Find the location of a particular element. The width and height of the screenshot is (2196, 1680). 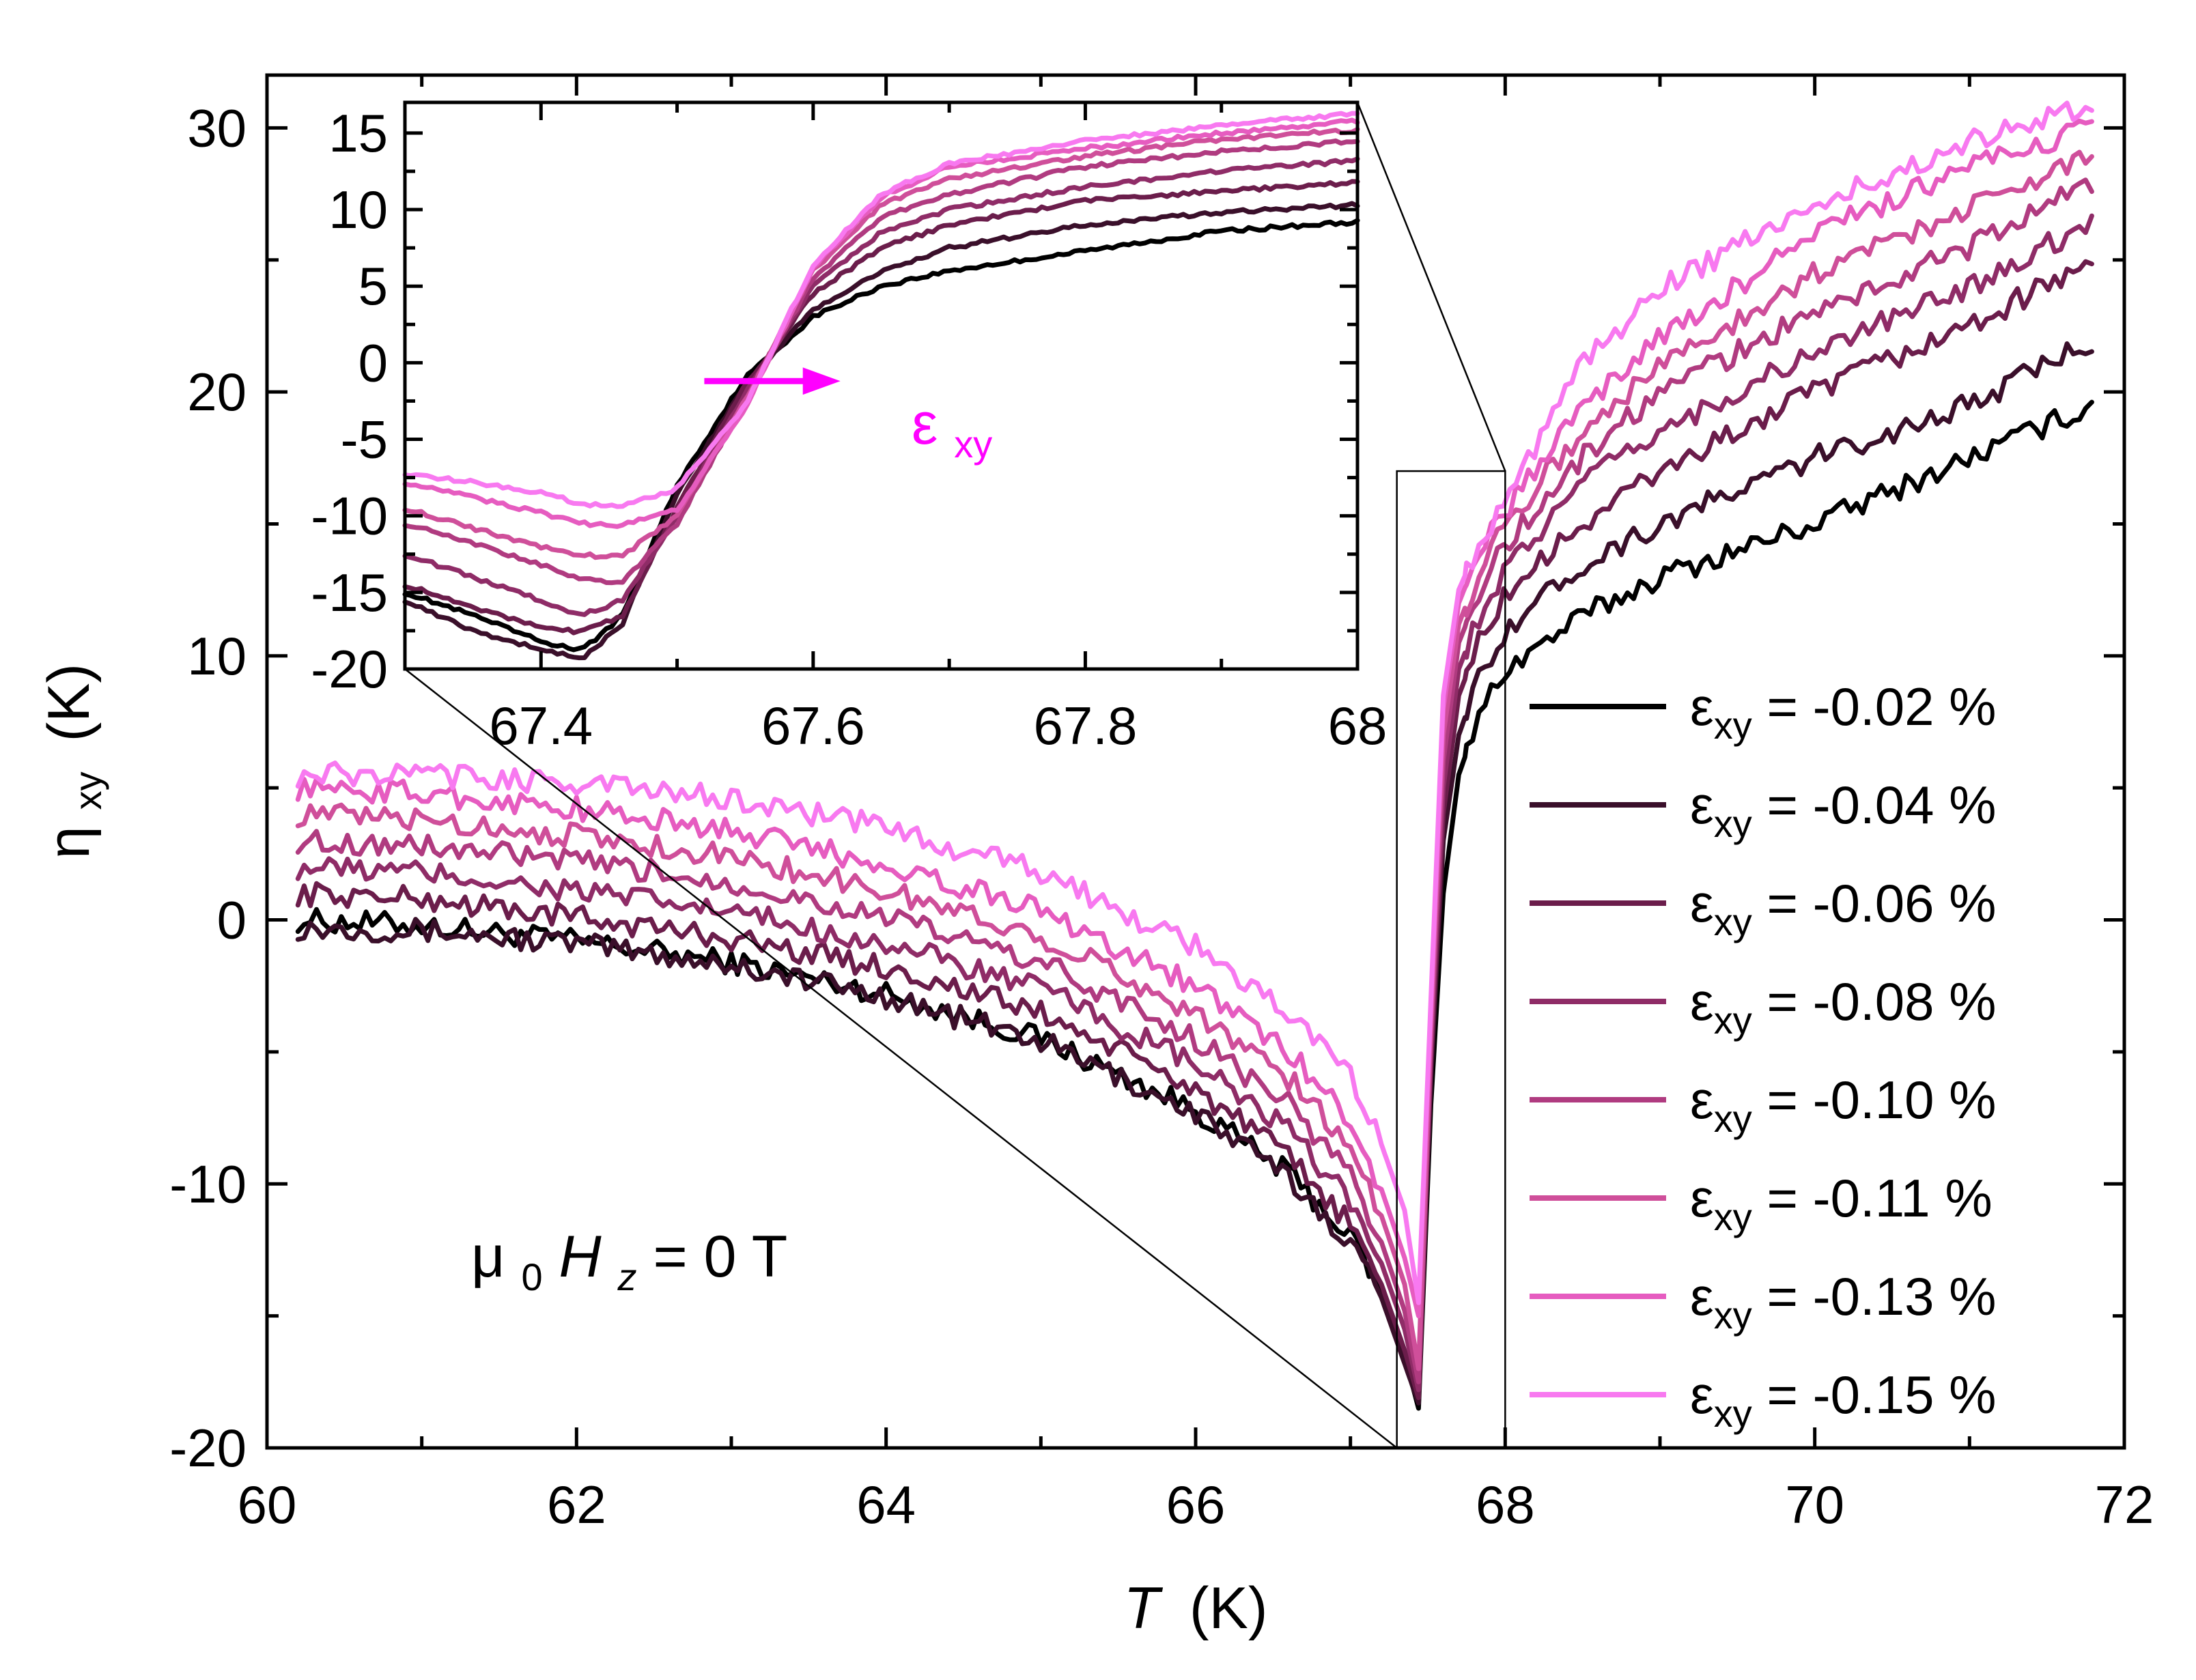

y-tick-label: 0 is located at coordinates (232, 920).